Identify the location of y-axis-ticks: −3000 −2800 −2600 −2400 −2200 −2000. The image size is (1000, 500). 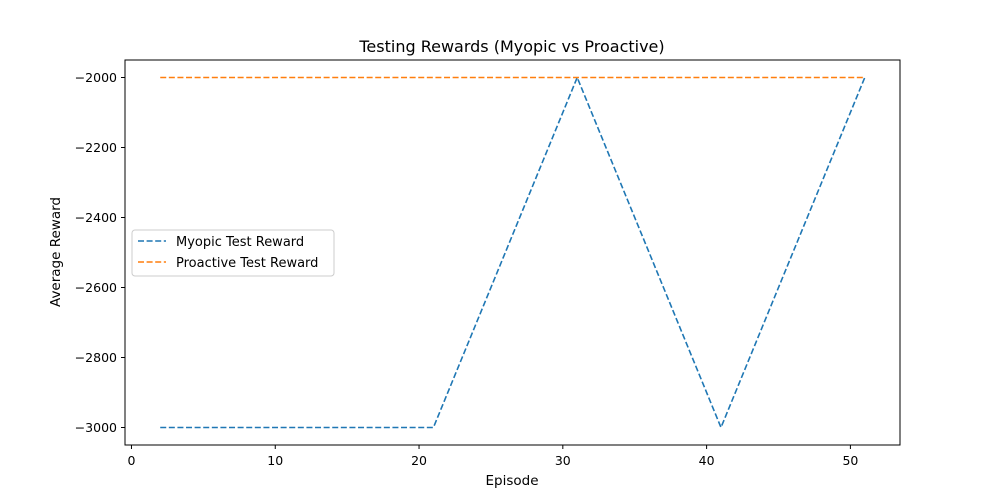
(100, 252).